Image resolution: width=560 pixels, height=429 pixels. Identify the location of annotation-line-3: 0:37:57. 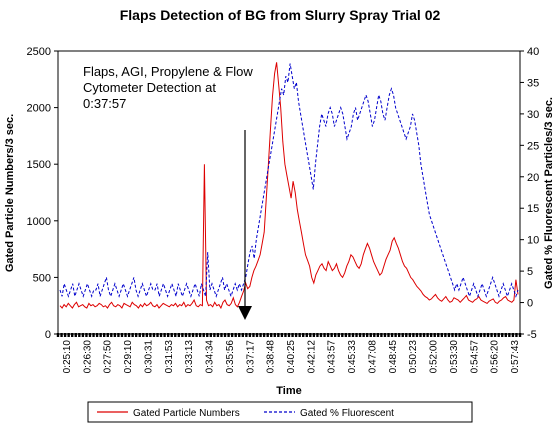
(104, 103).